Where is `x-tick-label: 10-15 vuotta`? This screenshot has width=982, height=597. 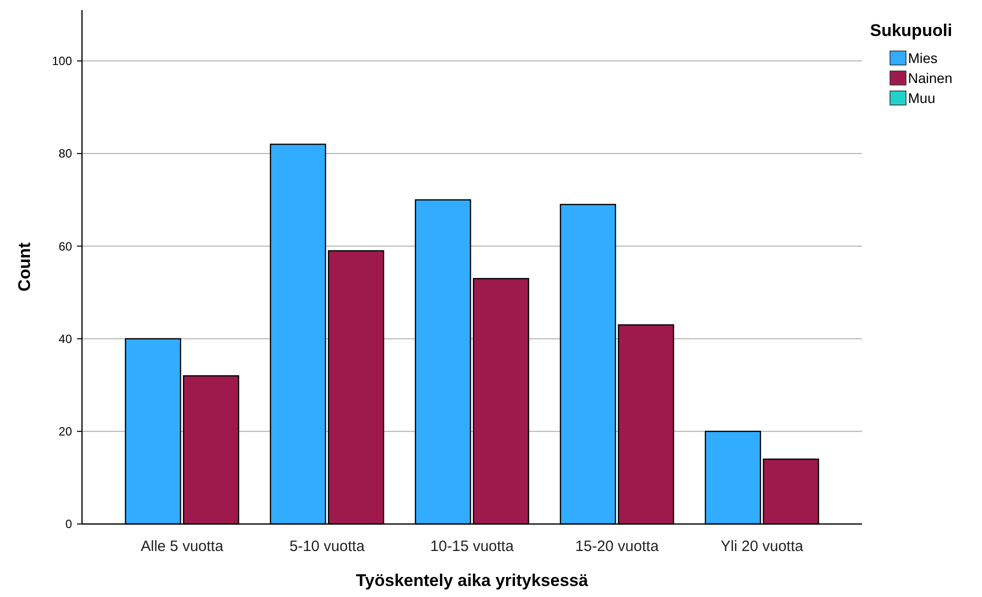 x-tick-label: 10-15 vuotta is located at coordinates (472, 546).